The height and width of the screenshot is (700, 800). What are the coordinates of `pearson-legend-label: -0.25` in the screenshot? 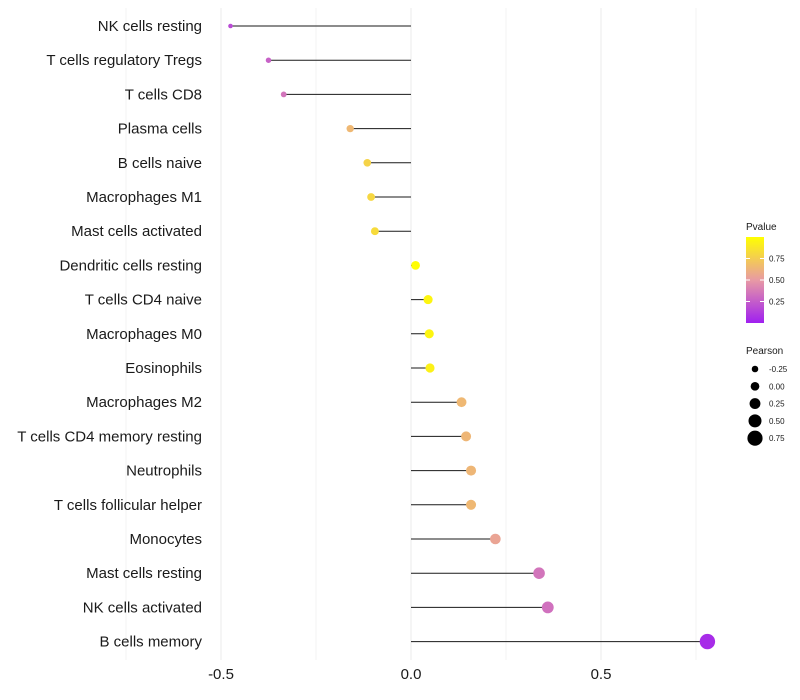 It's located at (778, 369).